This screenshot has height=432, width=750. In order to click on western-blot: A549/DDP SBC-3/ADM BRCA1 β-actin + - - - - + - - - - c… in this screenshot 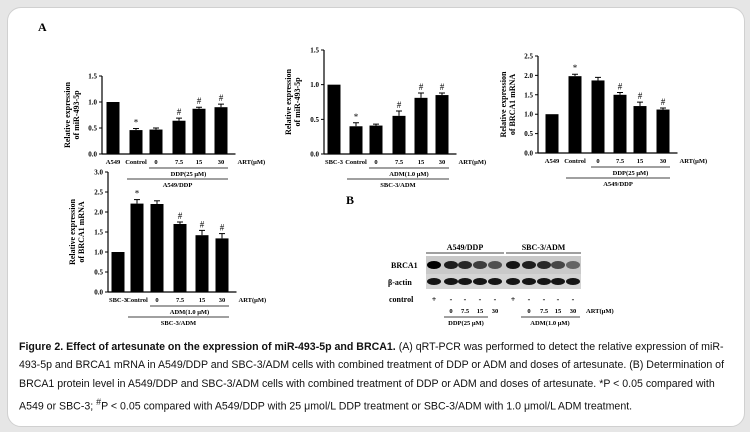, I will do `click(501, 285)`.